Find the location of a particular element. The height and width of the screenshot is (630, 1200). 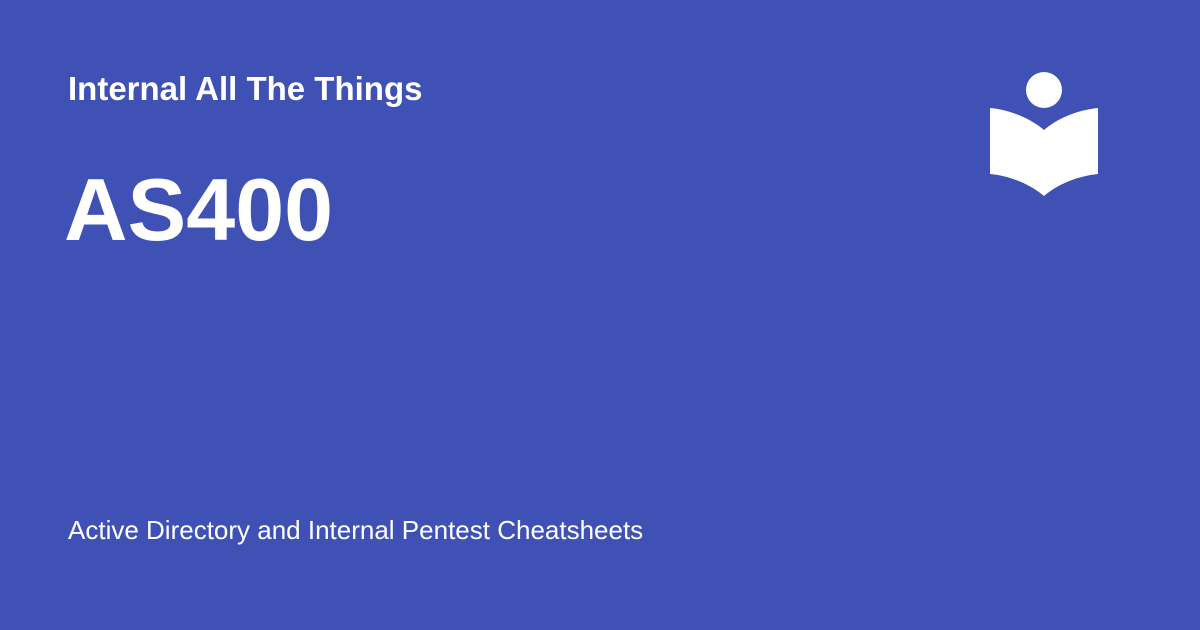

book-reader-icon is located at coordinates (1044, 134).